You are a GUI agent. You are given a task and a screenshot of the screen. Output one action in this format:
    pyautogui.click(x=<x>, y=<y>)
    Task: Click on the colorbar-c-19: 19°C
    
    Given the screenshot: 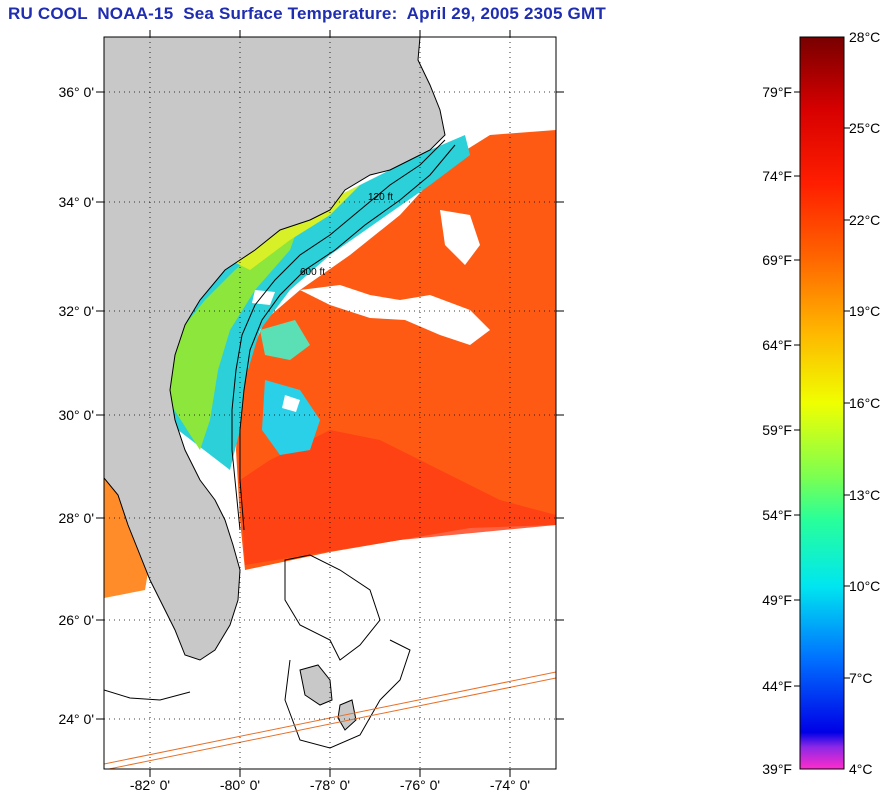 What is the action you would take?
    pyautogui.click(x=865, y=311)
    